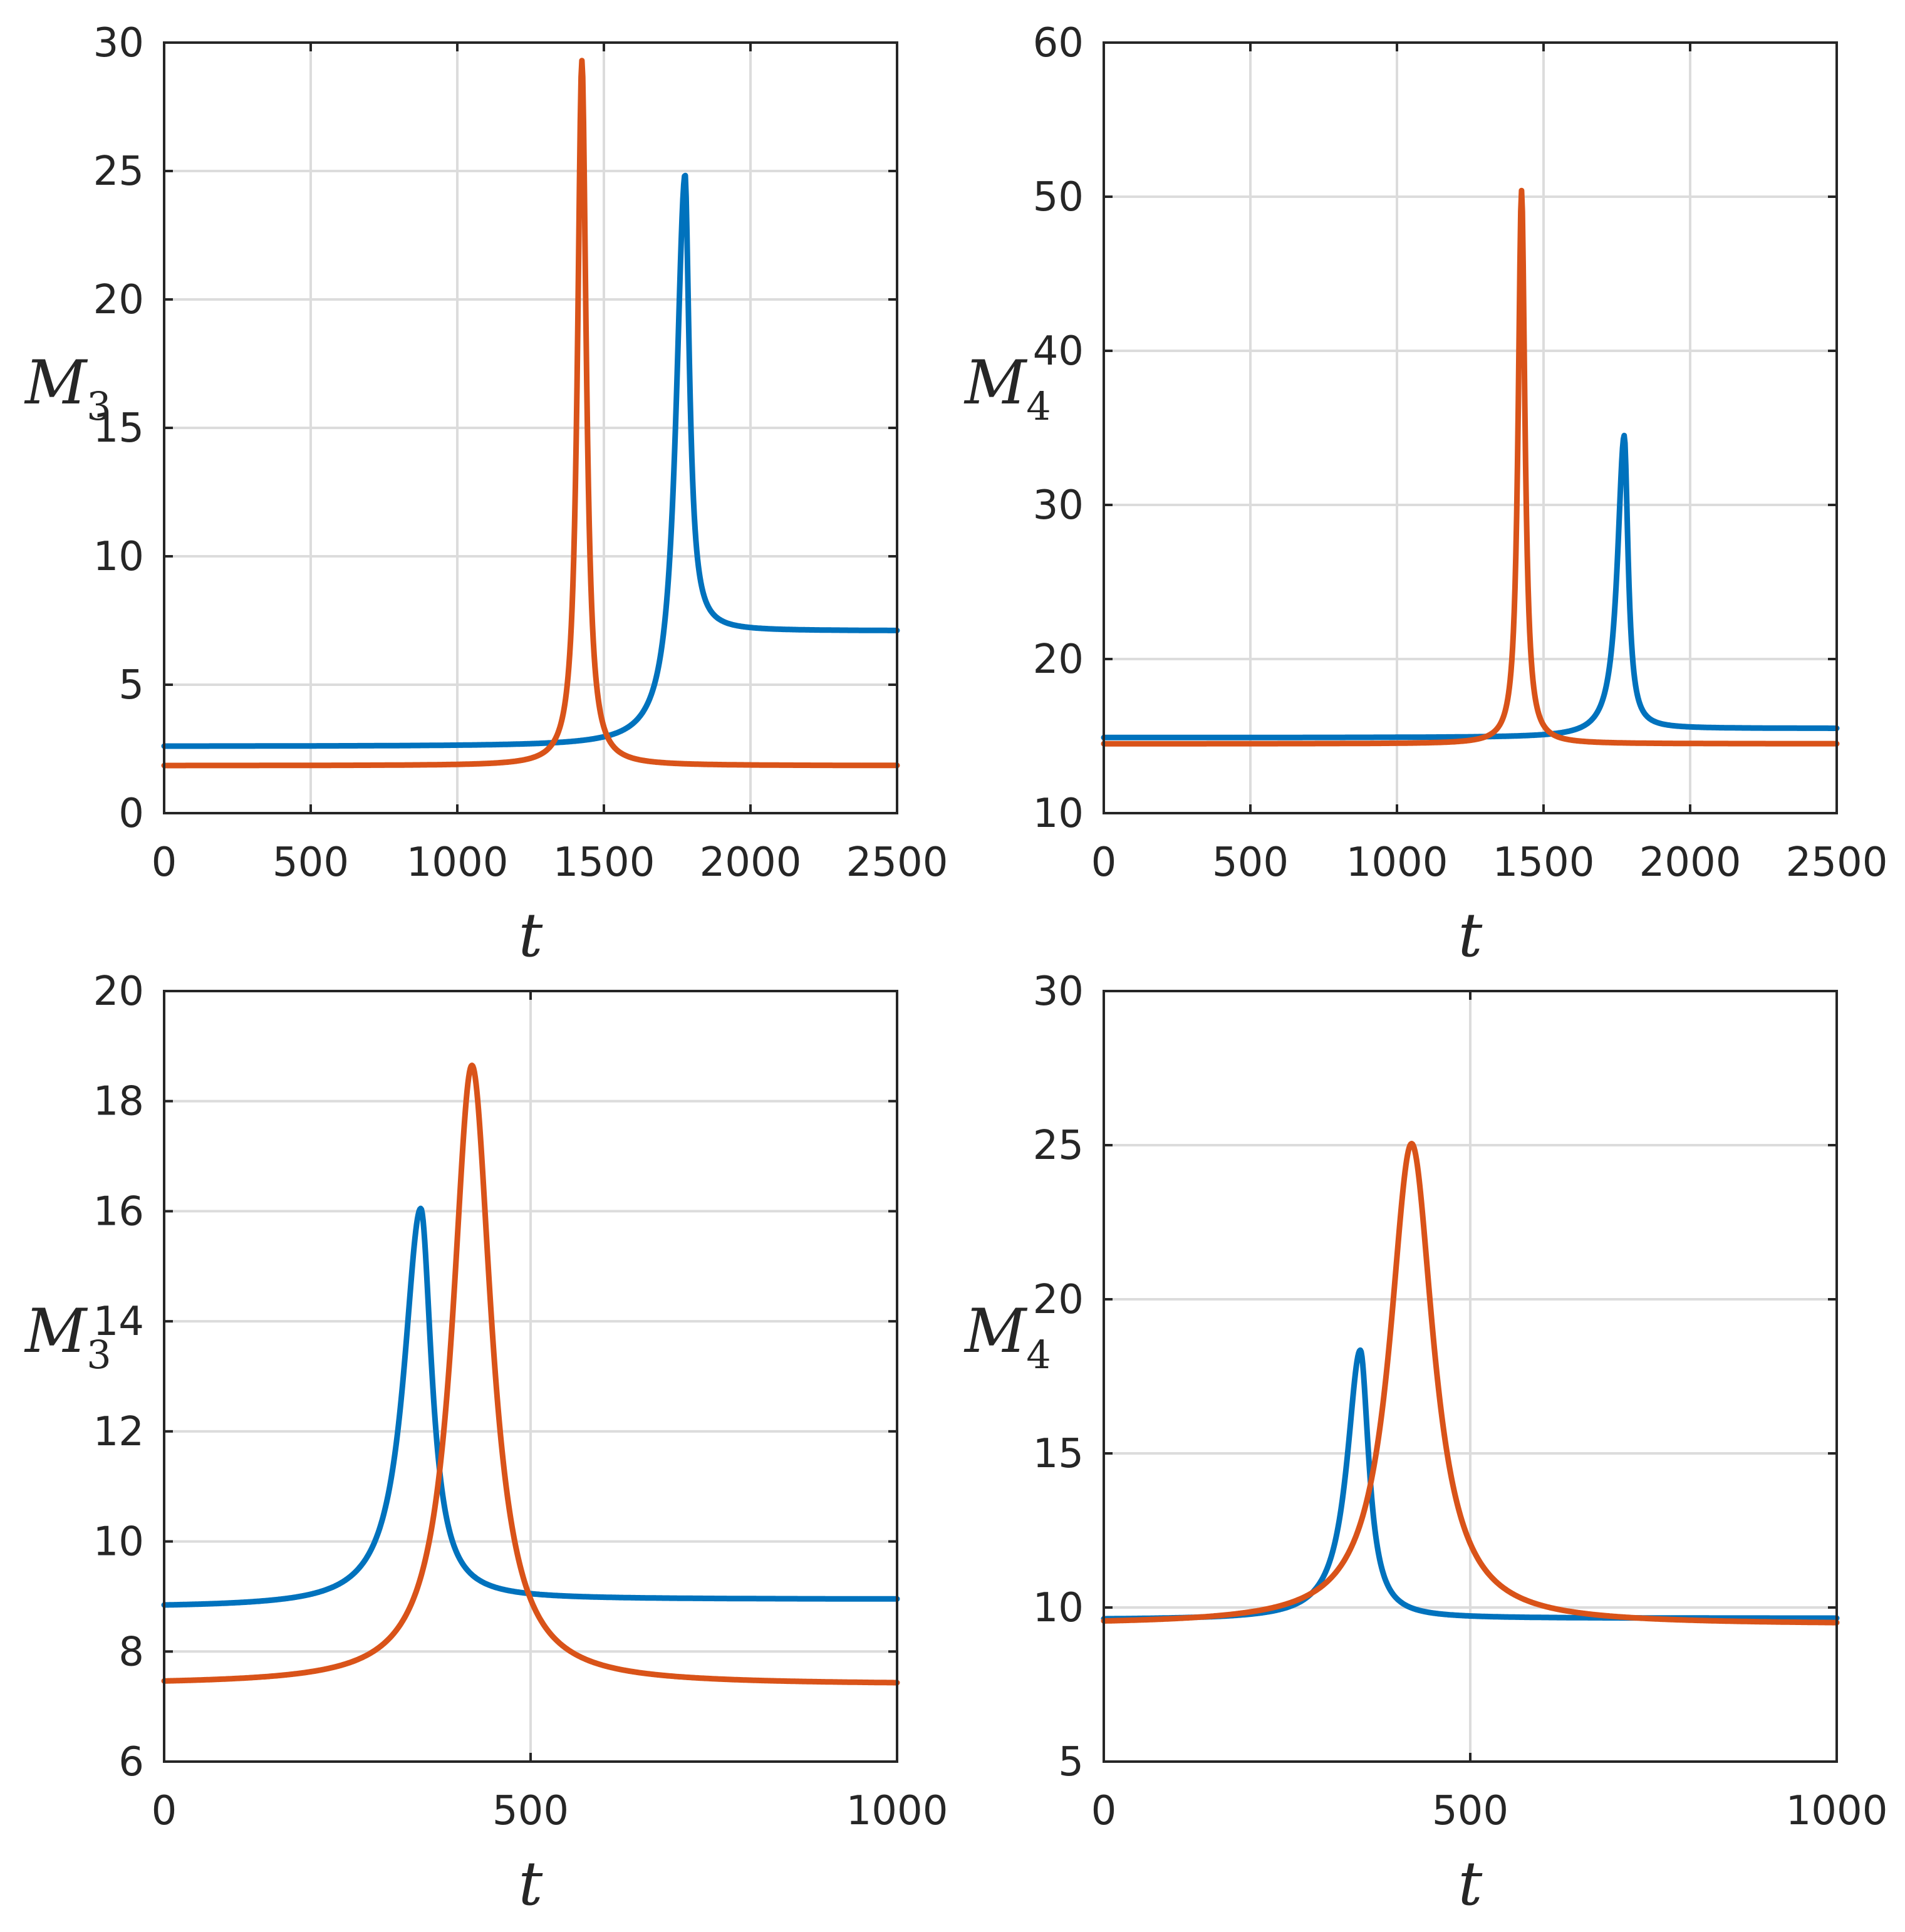  I want to click on y-tick-label: 16, so click(118, 1211).